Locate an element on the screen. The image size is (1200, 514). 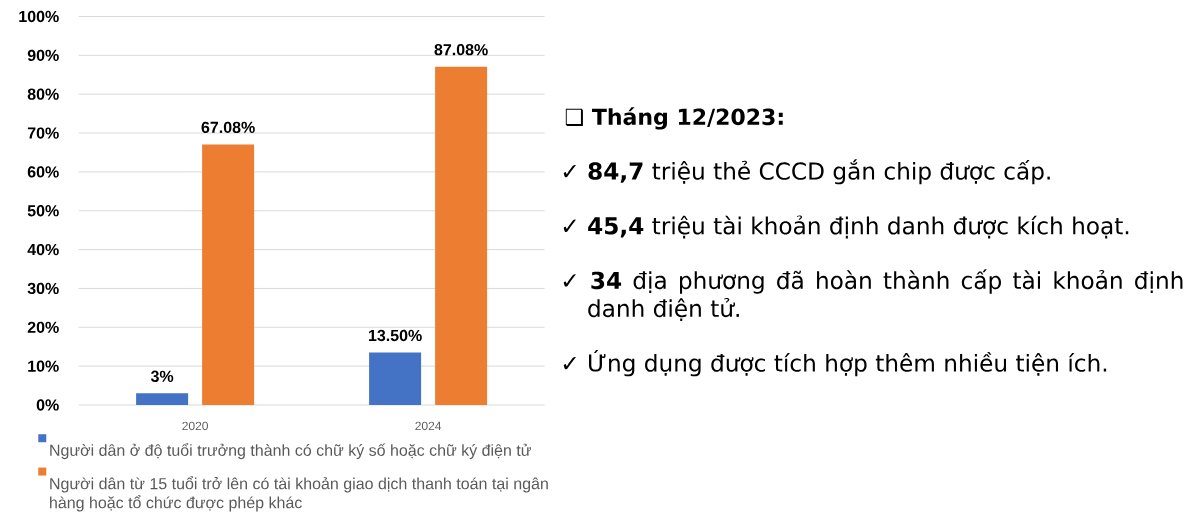
data-label: 13.50% is located at coordinates (395, 335).